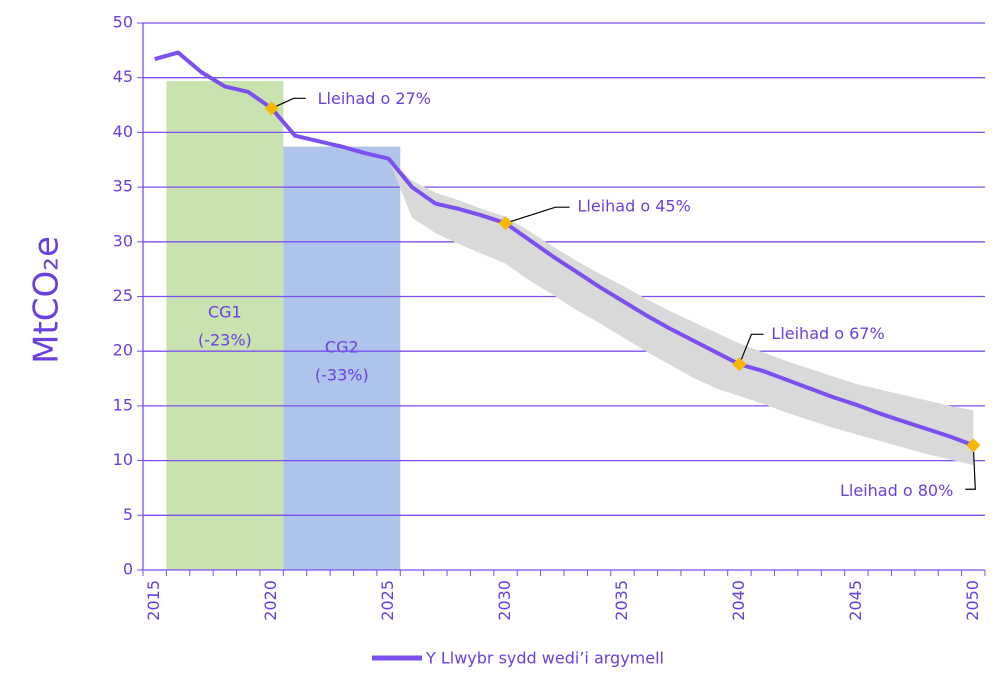 The width and height of the screenshot is (1000, 699). What do you see at coordinates (827, 333) in the screenshot?
I see `annotation: Lleihad o 67%` at bounding box center [827, 333].